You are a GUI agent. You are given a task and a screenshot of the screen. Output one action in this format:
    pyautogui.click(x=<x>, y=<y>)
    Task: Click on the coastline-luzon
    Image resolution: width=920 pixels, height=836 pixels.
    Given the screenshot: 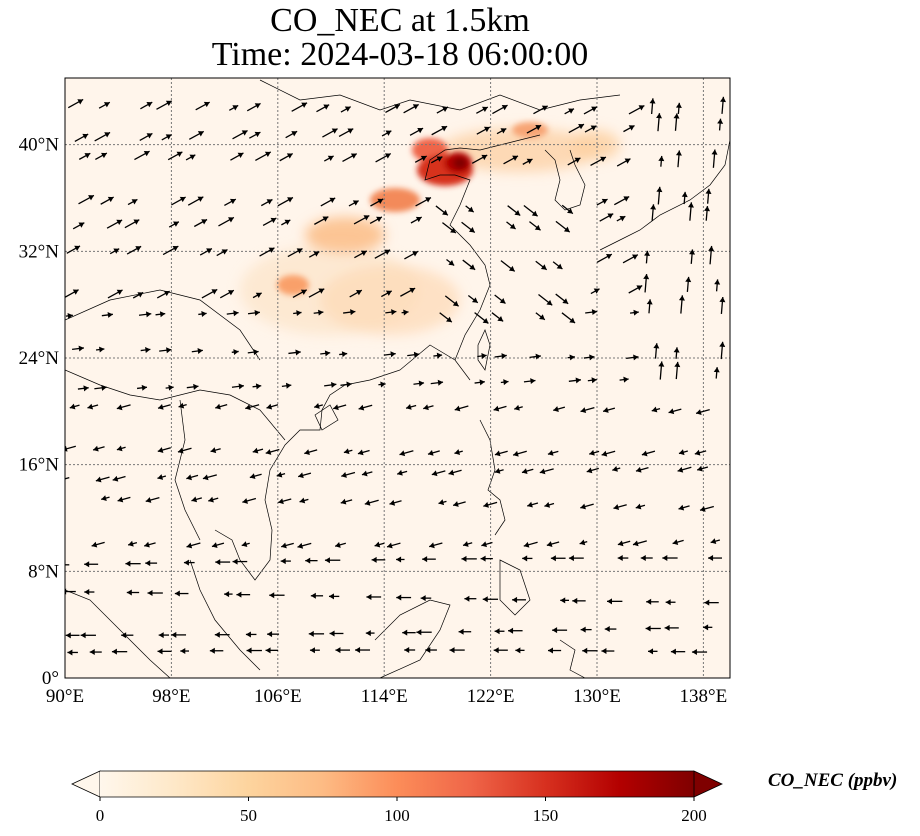 What is the action you would take?
    pyautogui.click(x=492, y=477)
    